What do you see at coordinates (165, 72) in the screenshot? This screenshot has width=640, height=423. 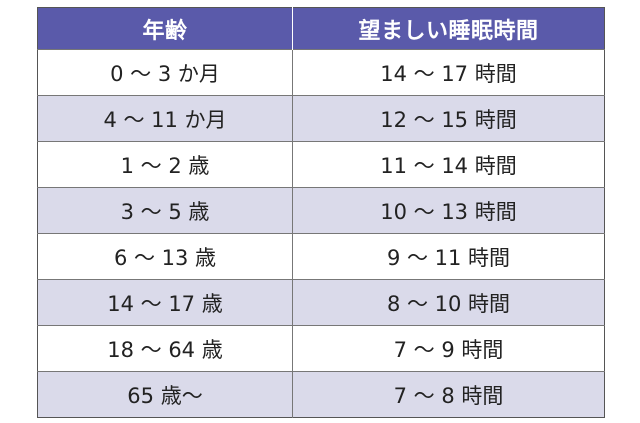 I see `age-cell: 0 〜 3 か月` at bounding box center [165, 72].